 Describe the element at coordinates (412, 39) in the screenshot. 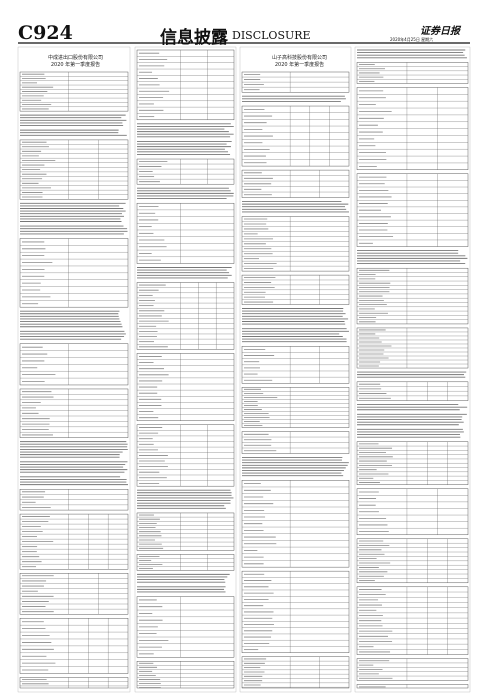

I see `date: 2020年4月25日 星期六` at that location.